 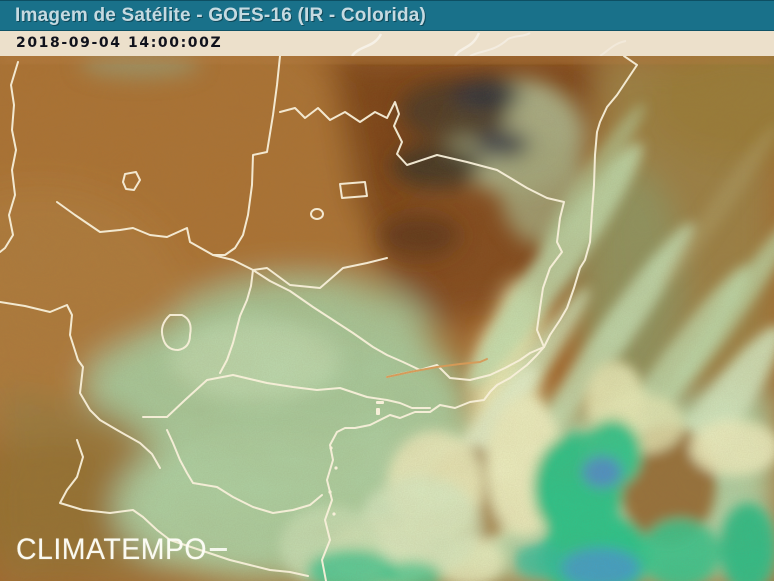 I want to click on brand-watermark: CLIMATEMPO, so click(x=122, y=550).